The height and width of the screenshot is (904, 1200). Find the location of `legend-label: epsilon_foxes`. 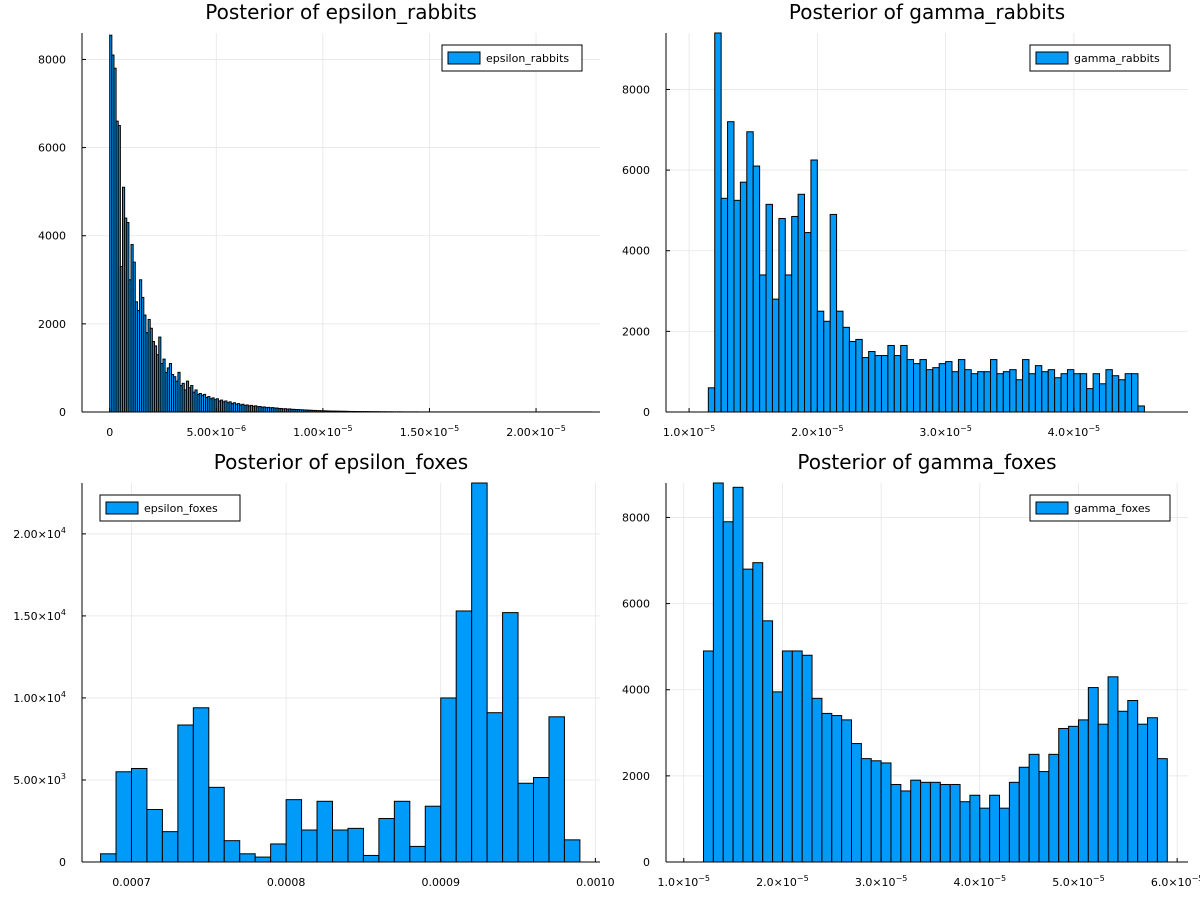

legend-label: epsilon_foxes is located at coordinates (181, 508).